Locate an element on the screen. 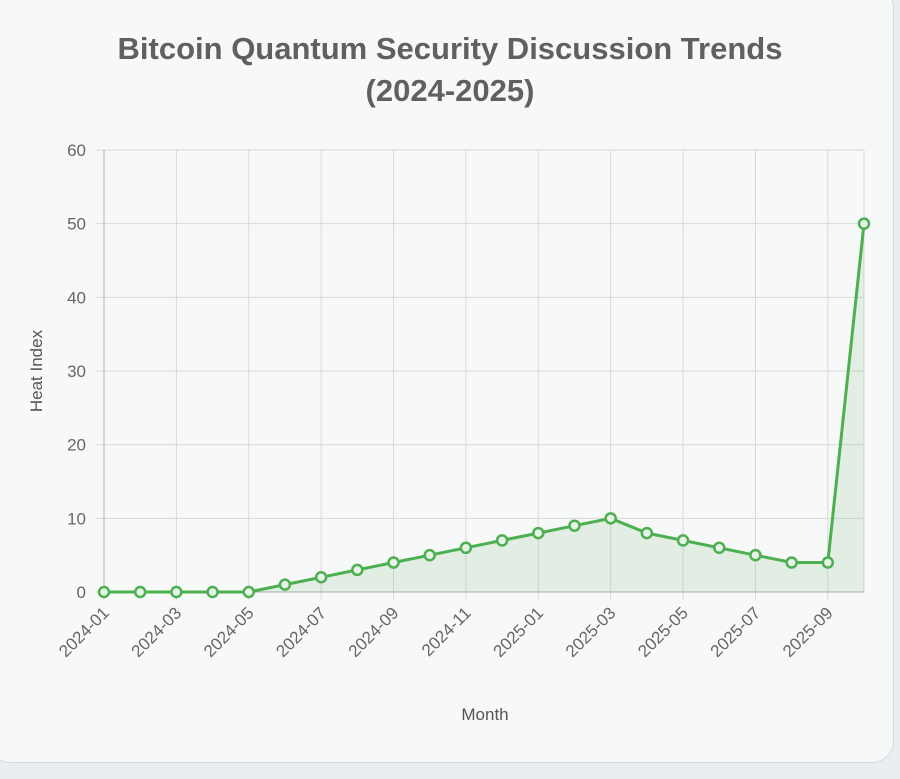 The image size is (900, 779). x-tick-label: 2024-05 is located at coordinates (229, 632).